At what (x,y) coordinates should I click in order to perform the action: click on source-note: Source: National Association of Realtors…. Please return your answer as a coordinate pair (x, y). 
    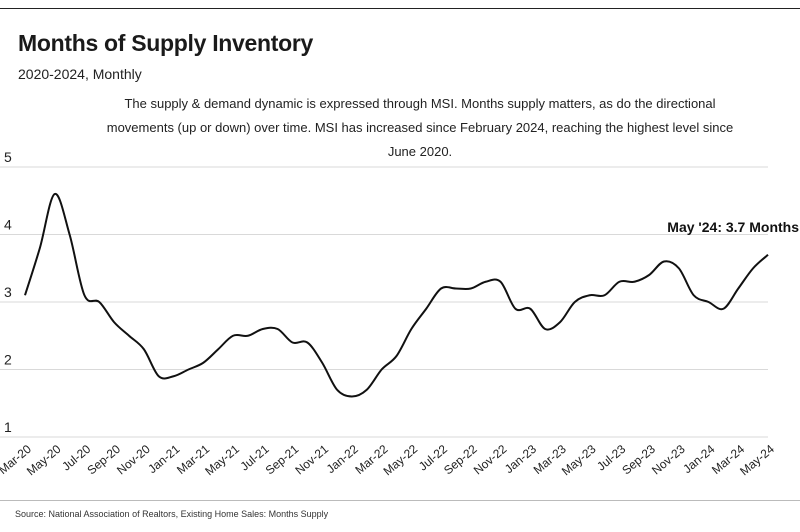
    Looking at the image, I should click on (172, 514).